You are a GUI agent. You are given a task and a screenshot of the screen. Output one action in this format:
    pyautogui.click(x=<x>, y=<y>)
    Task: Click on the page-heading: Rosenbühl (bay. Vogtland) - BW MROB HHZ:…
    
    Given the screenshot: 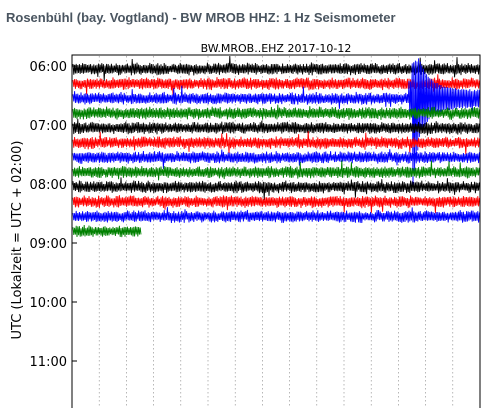 What is the action you would take?
    pyautogui.click(x=201, y=17)
    